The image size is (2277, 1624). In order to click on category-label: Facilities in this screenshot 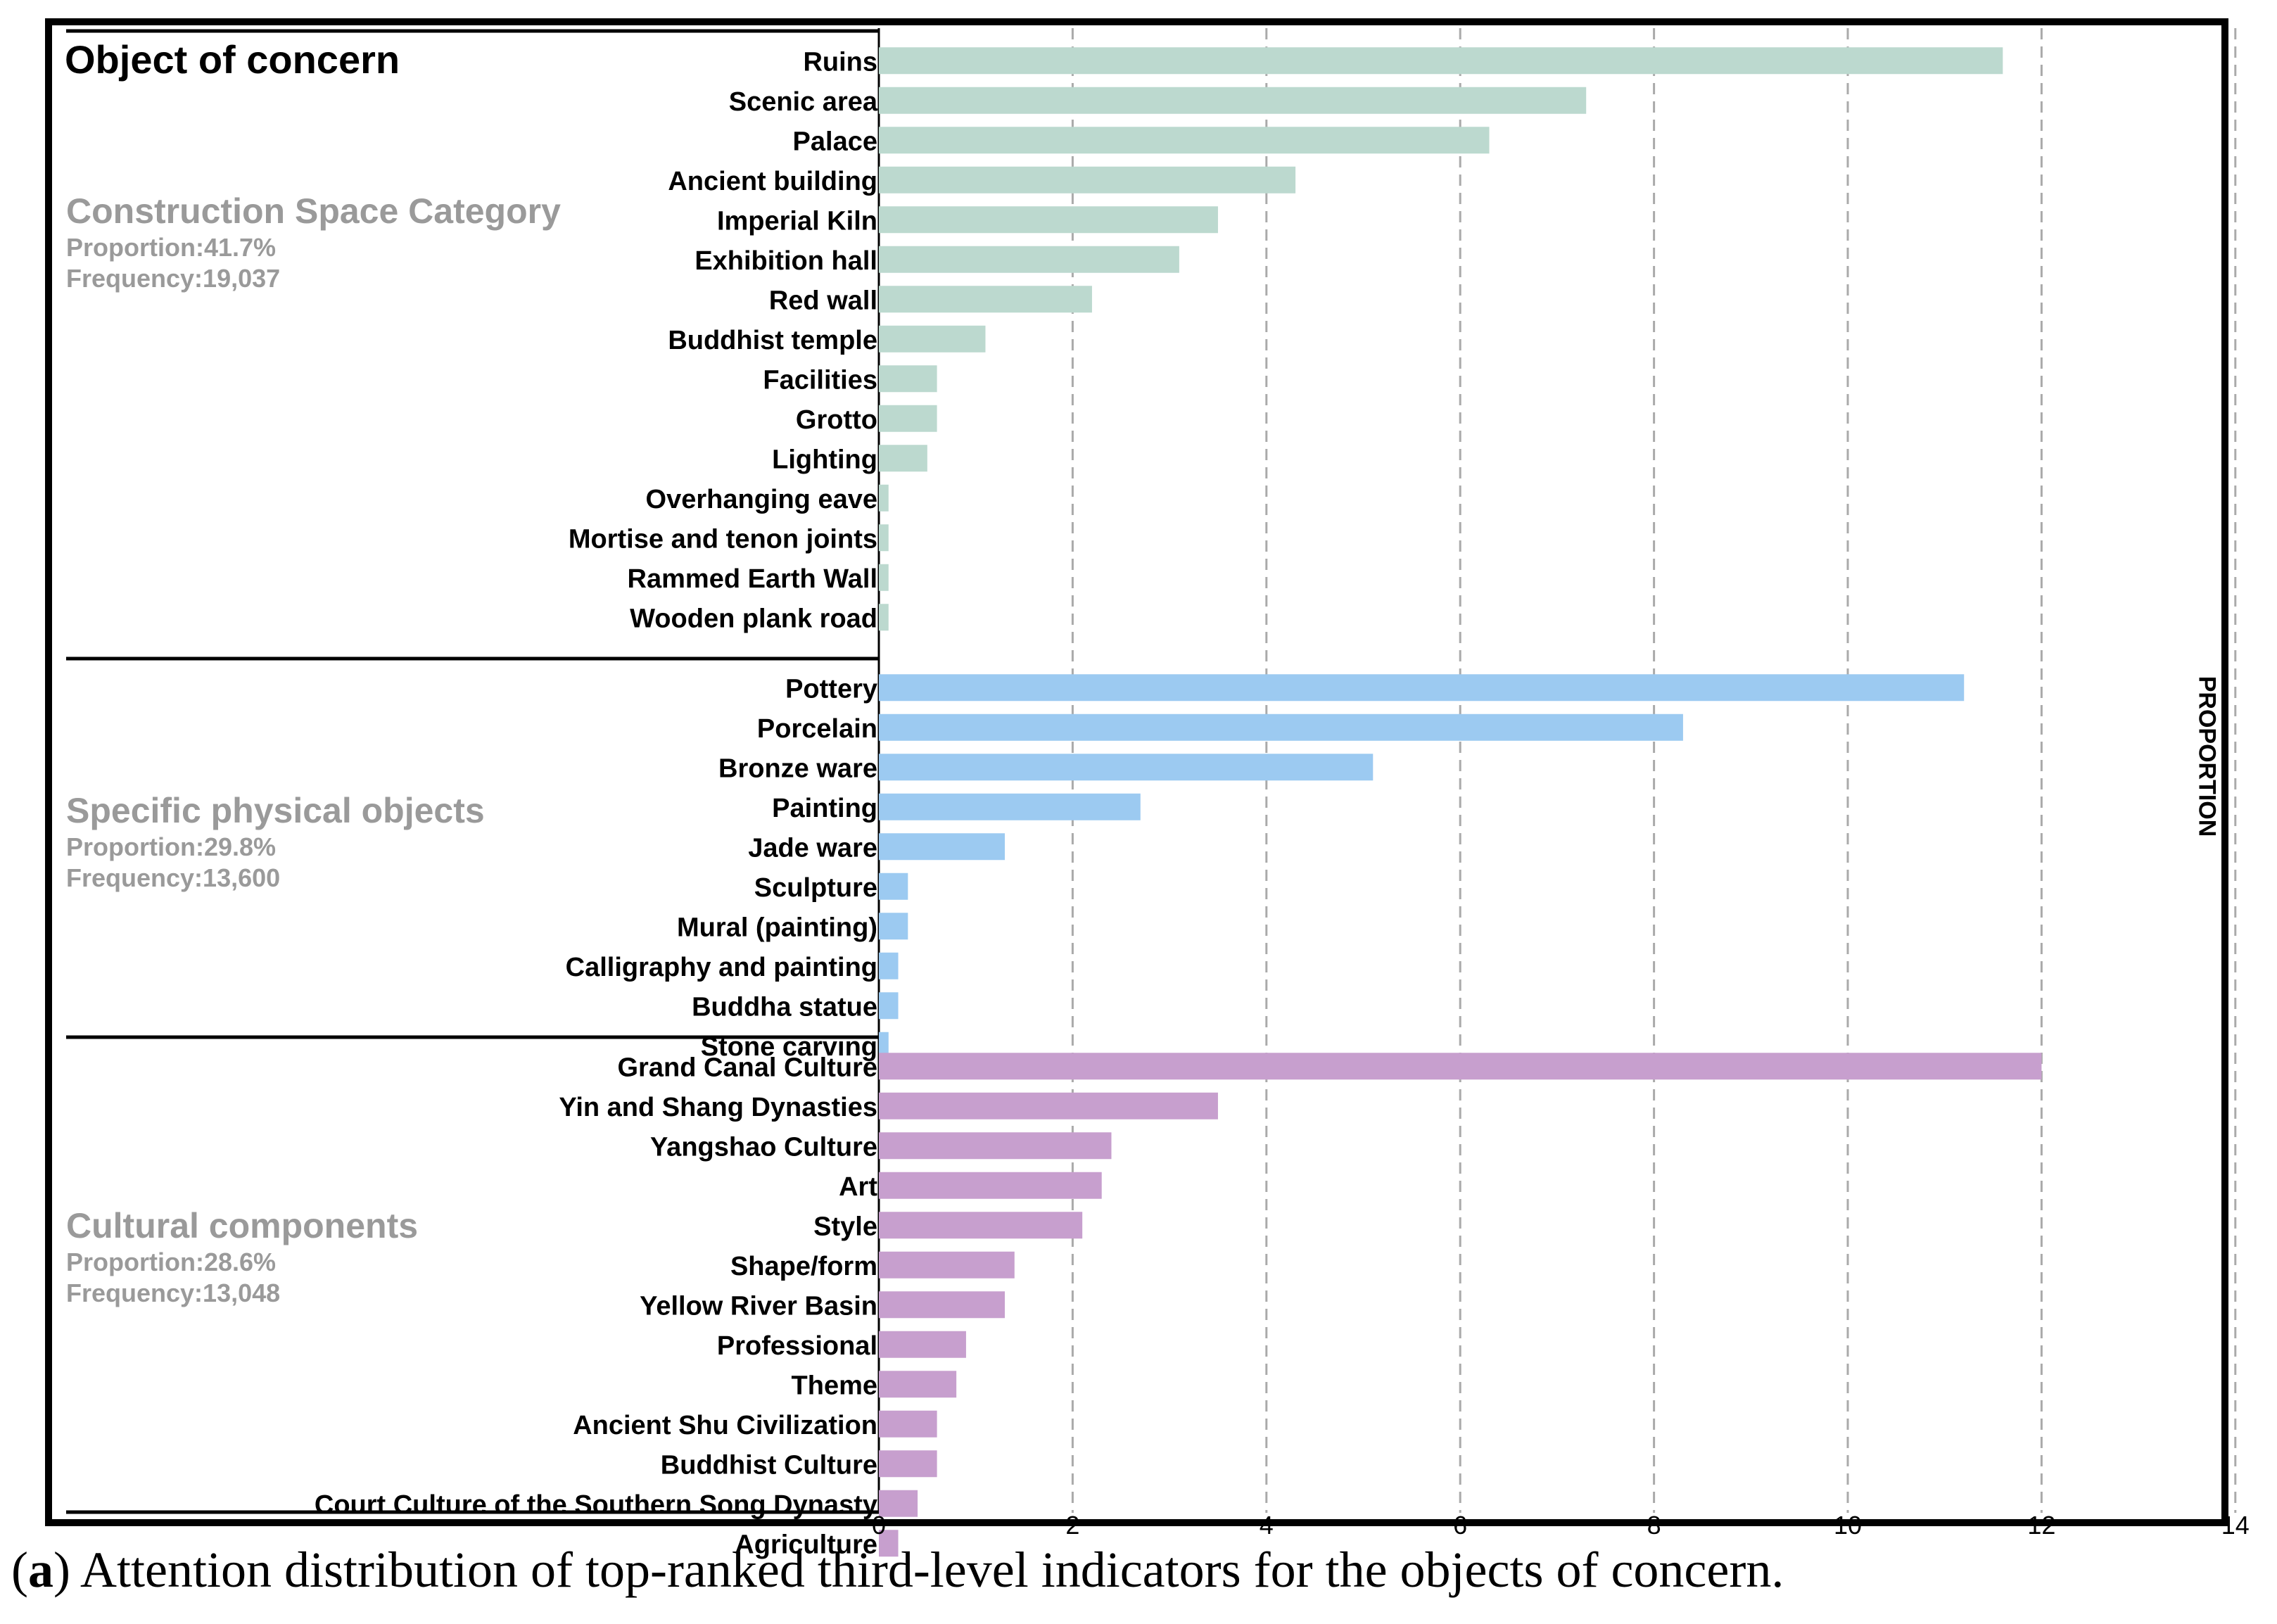, I will do `click(820, 380)`.